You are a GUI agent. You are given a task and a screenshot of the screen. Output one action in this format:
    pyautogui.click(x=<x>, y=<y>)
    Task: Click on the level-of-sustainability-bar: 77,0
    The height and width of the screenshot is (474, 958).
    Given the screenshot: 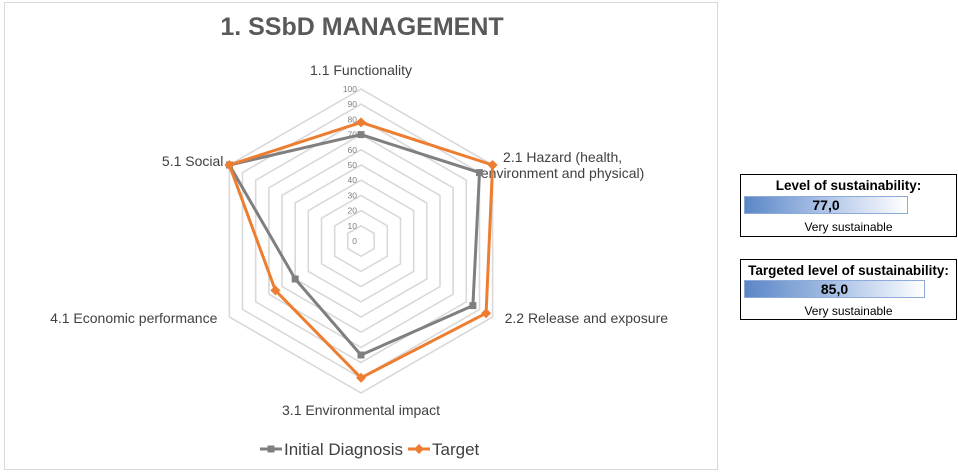 What is the action you would take?
    pyautogui.click(x=826, y=205)
    